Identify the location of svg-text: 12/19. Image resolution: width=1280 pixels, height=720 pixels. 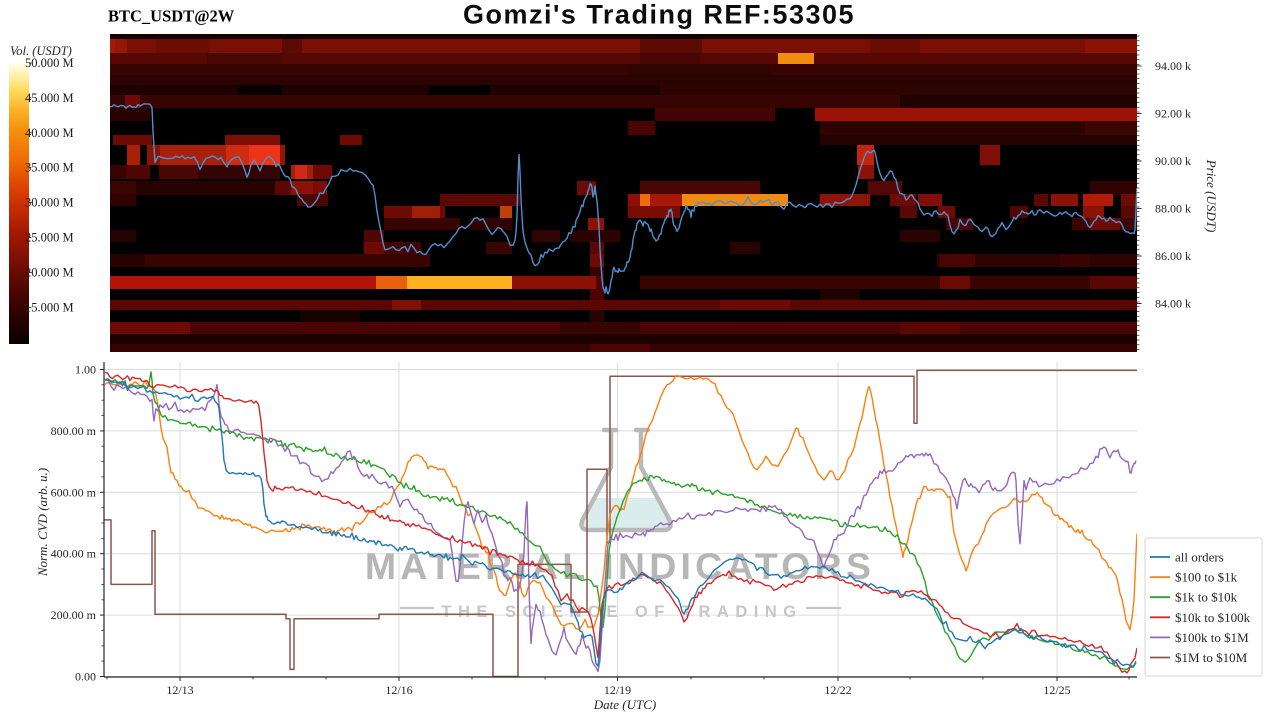
(617, 690).